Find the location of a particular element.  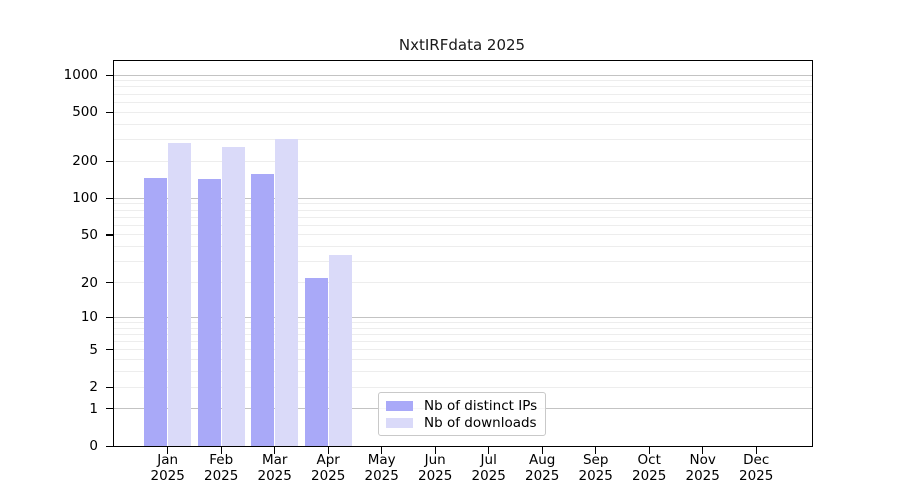

x-axis-tick-label: Dec 2025 is located at coordinates (756, 468).